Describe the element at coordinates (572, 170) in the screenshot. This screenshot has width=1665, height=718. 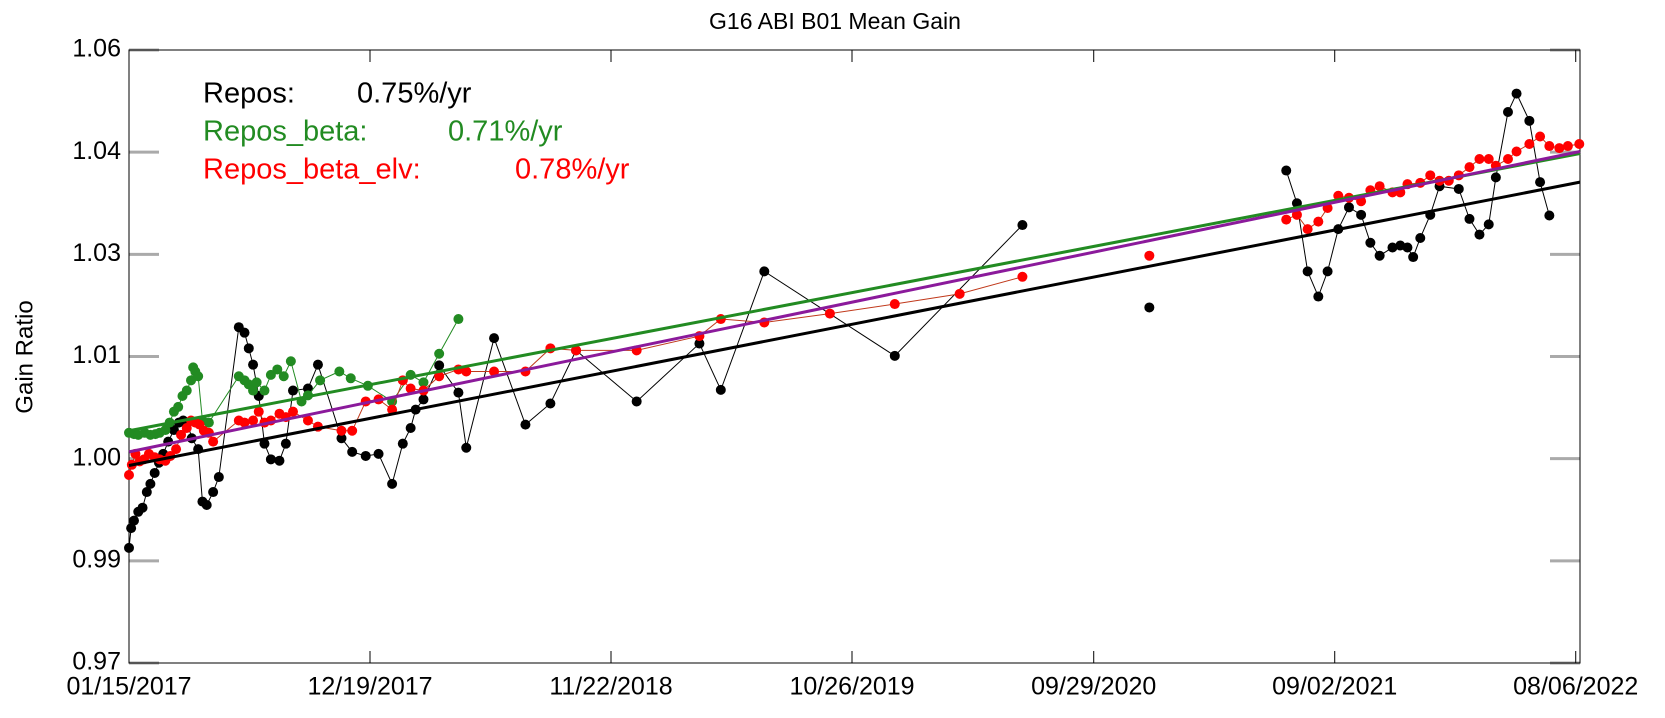
I see `legend-rate: 0.78%/yr` at that location.